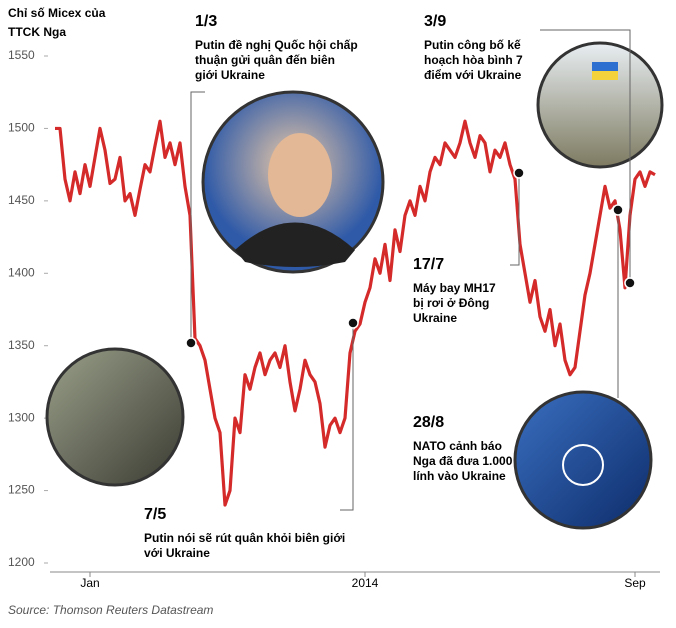 This screenshot has height=628, width=676. What do you see at coordinates (21, 490) in the screenshot?
I see `y-tick-label: 1250` at bounding box center [21, 490].